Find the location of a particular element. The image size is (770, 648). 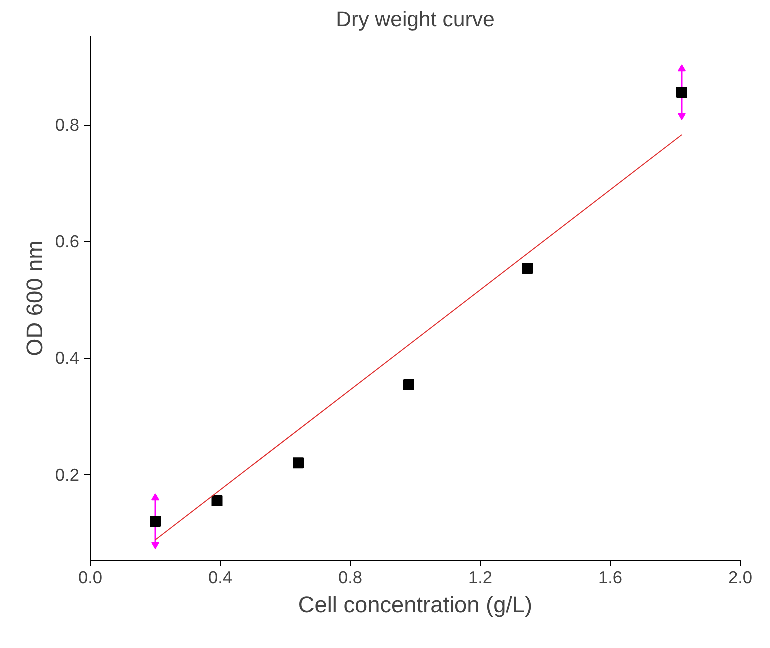

y-tick-label: 0.4 is located at coordinates (67, 358).